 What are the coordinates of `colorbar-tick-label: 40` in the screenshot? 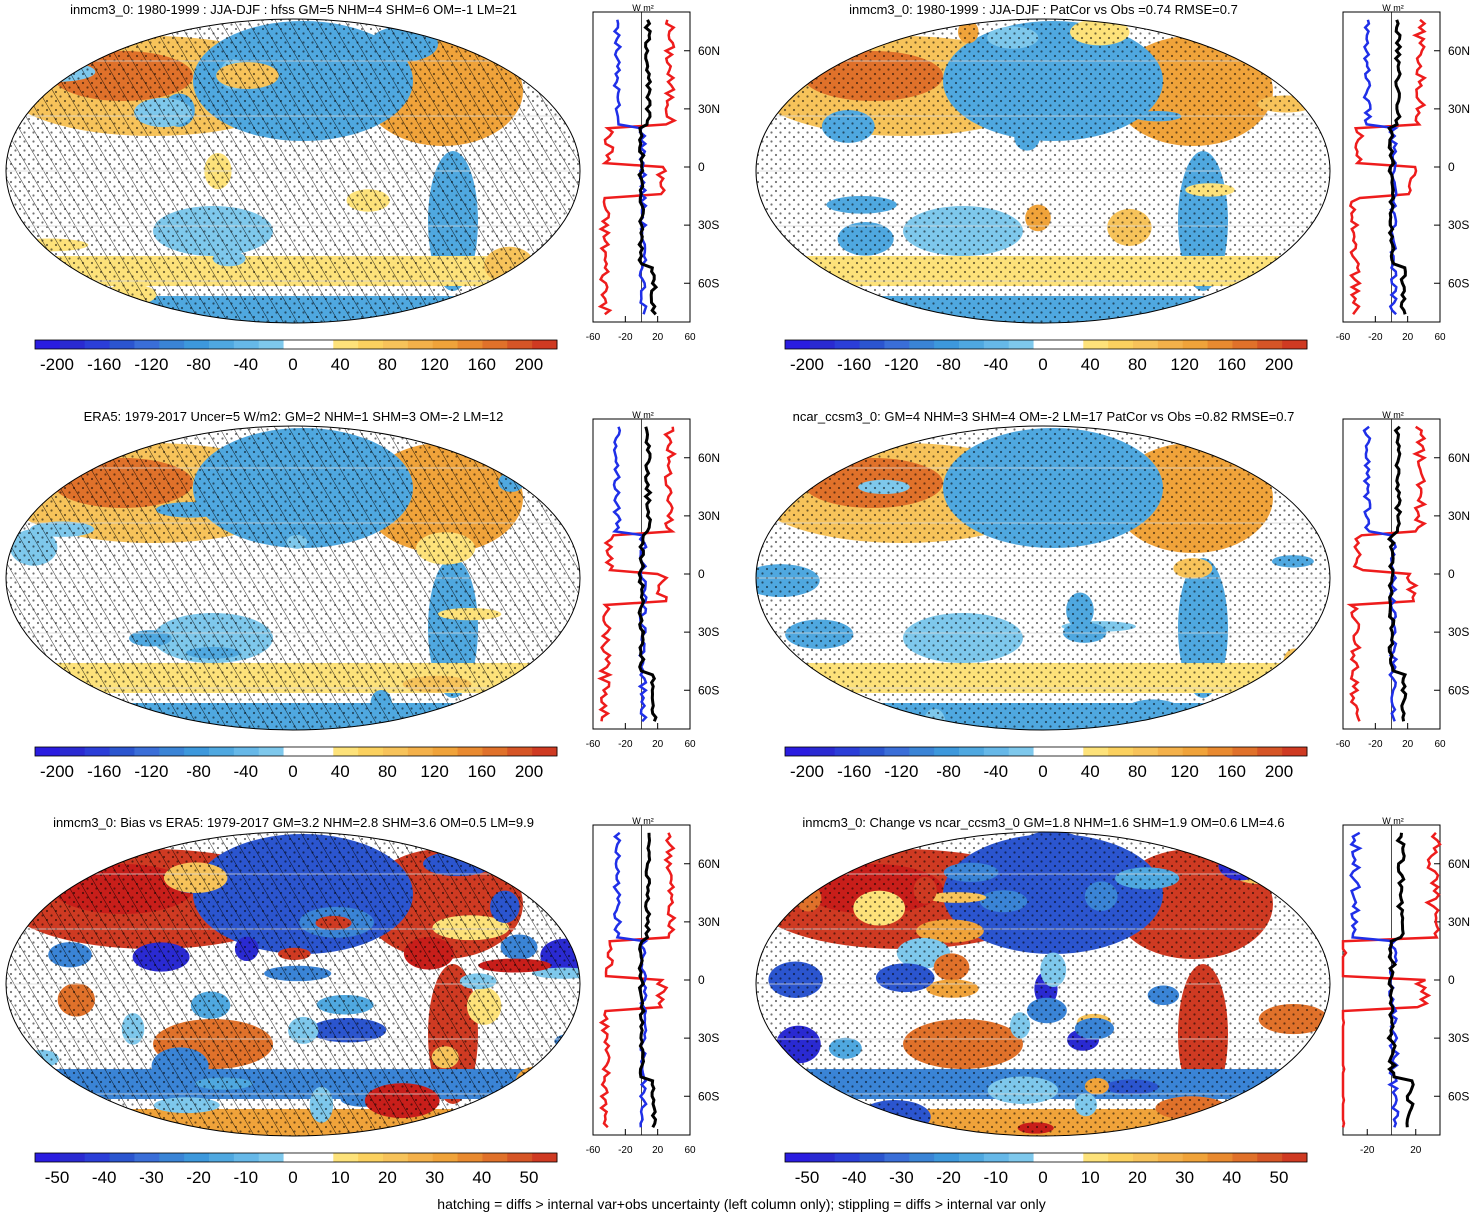 It's located at (1231, 1177).